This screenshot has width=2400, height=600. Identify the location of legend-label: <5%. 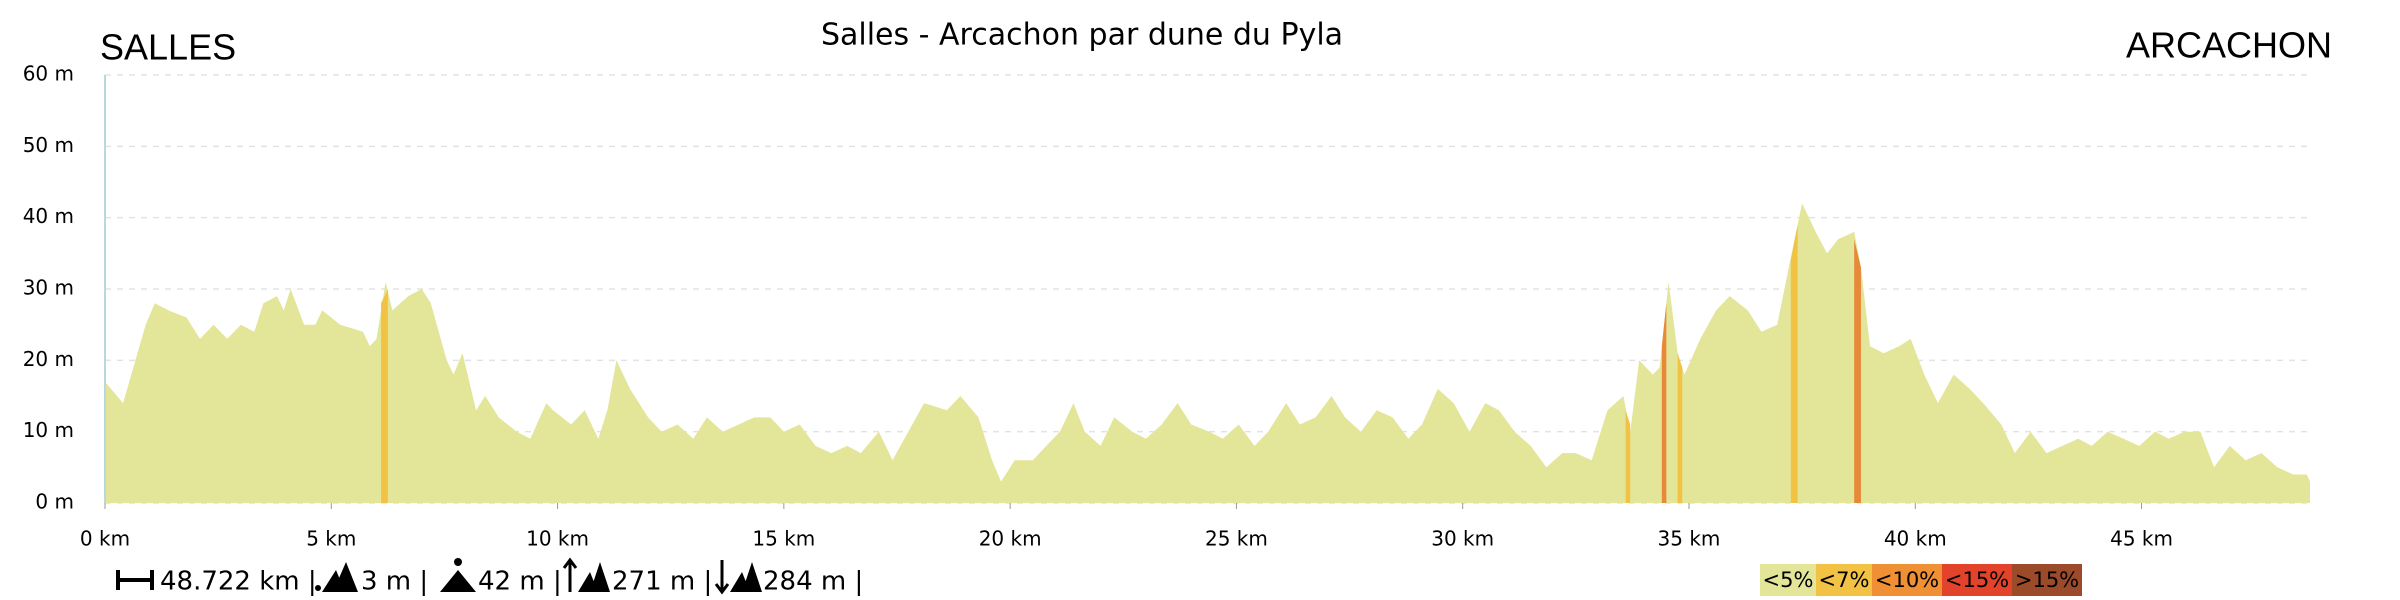
(1788, 580).